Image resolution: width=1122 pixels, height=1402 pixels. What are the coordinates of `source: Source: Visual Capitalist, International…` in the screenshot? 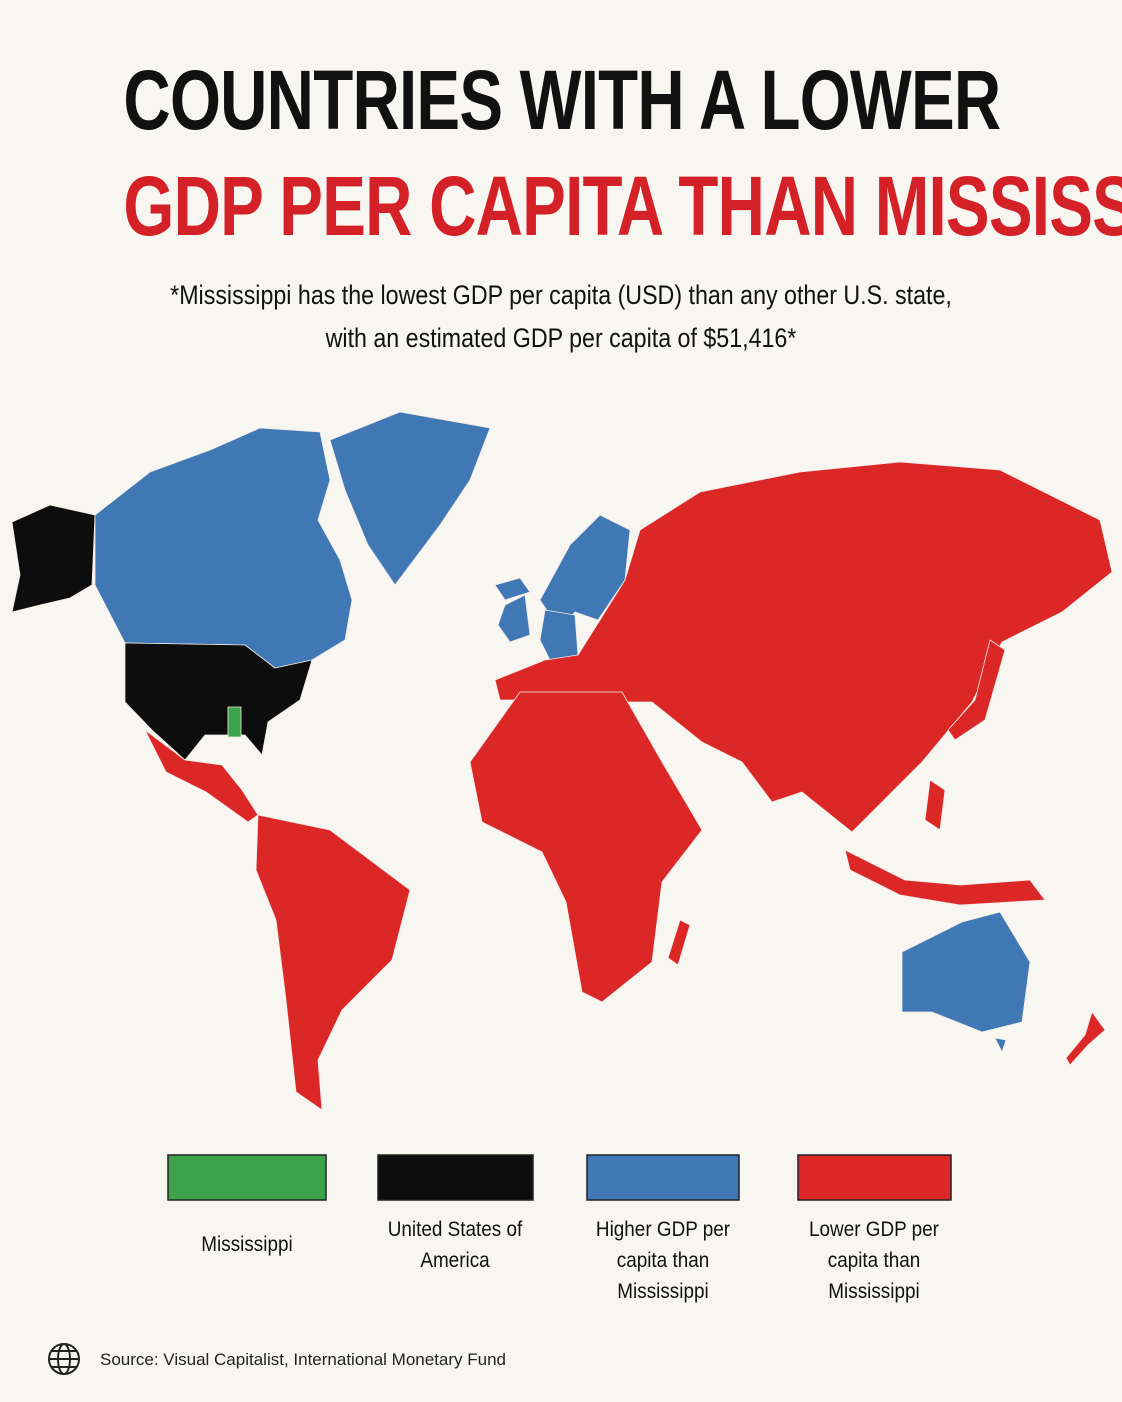 It's located at (303, 1359).